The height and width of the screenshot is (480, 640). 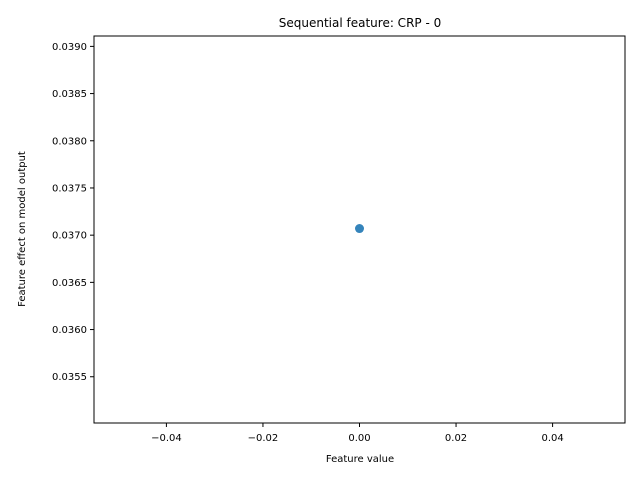 What do you see at coordinates (69, 236) in the screenshot?
I see `y-tick-label: 0.0370` at bounding box center [69, 236].